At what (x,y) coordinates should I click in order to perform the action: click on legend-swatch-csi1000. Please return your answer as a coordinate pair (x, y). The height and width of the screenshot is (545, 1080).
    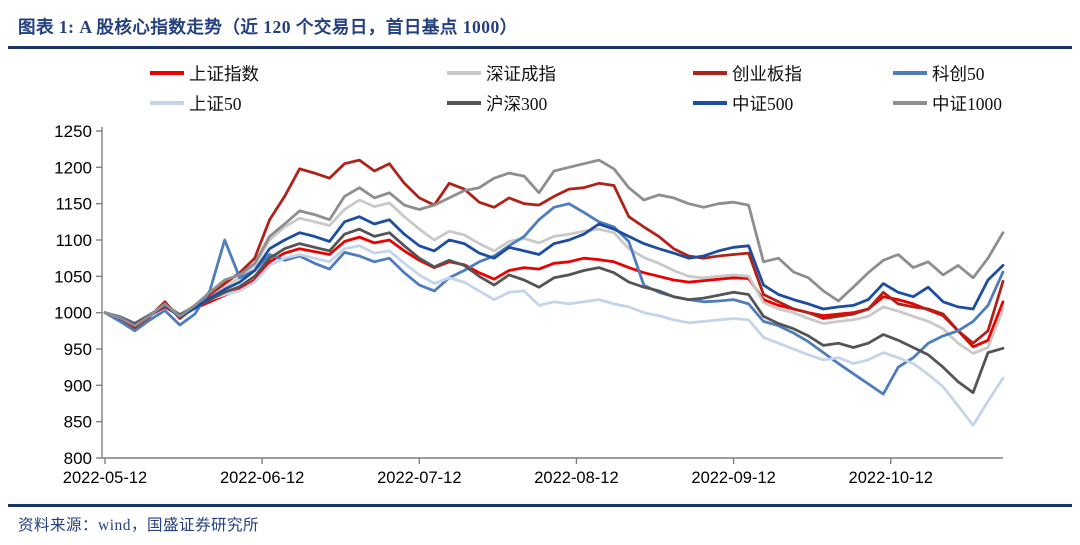
    Looking at the image, I should click on (910, 103).